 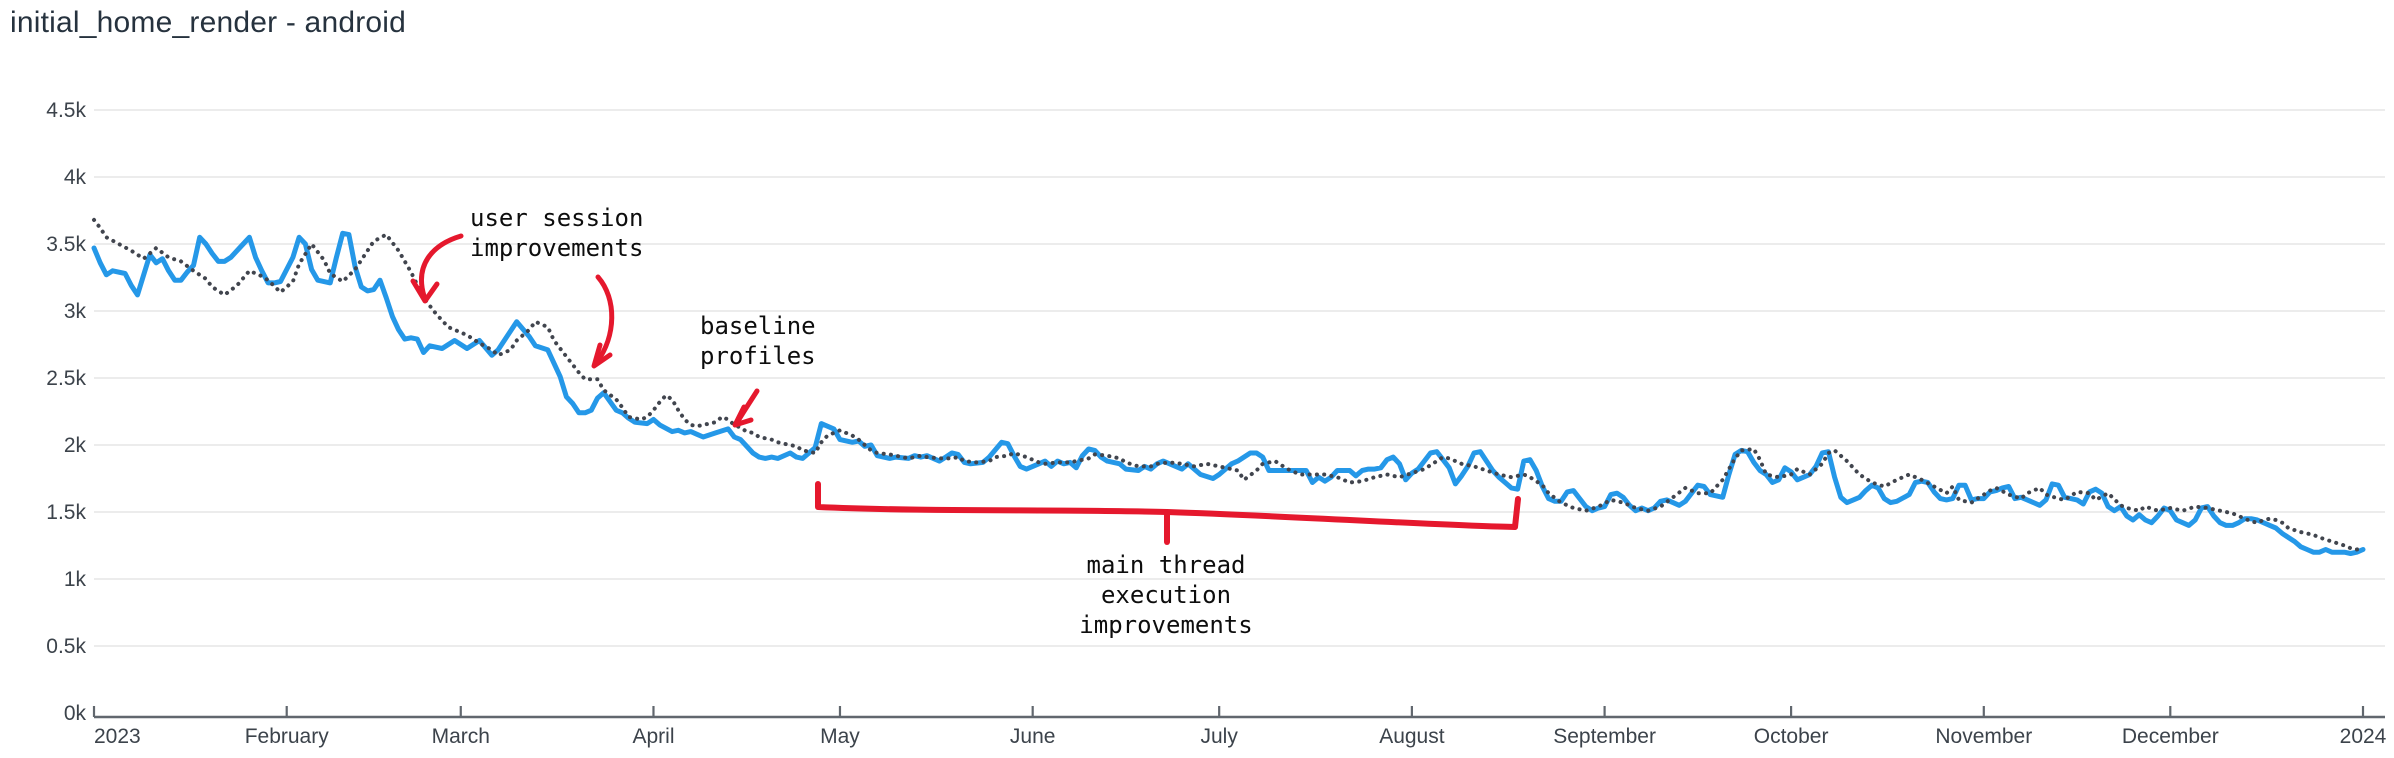 What do you see at coordinates (1166, 595) in the screenshot?
I see `annotation-main-thread: main thread execution improvements` at bounding box center [1166, 595].